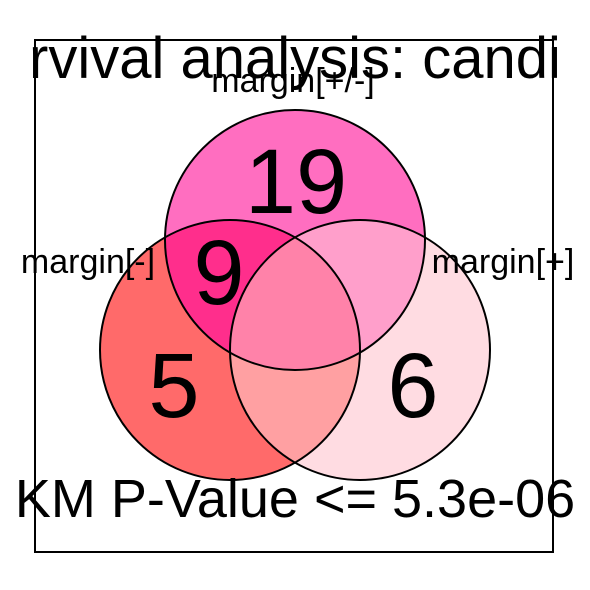 The height and width of the screenshot is (590, 590). Describe the element at coordinates (295, 499) in the screenshot. I see `pvalue-footer: KM P-Value <= 5.3e-06` at that location.